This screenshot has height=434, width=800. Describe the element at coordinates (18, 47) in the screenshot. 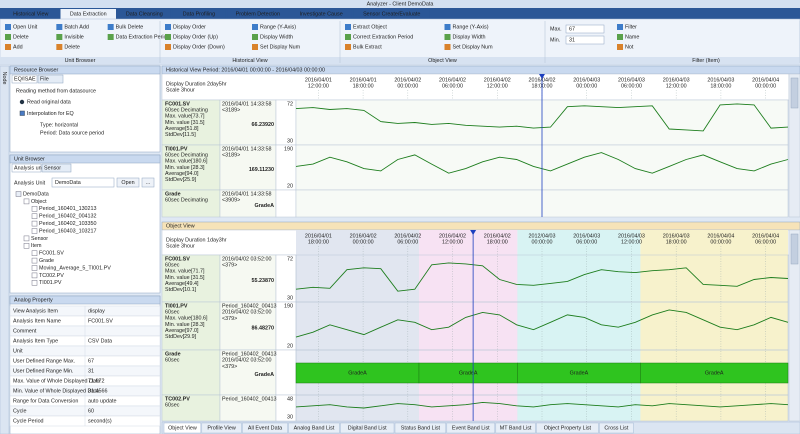

I see `ribbon-button: Add` at that location.